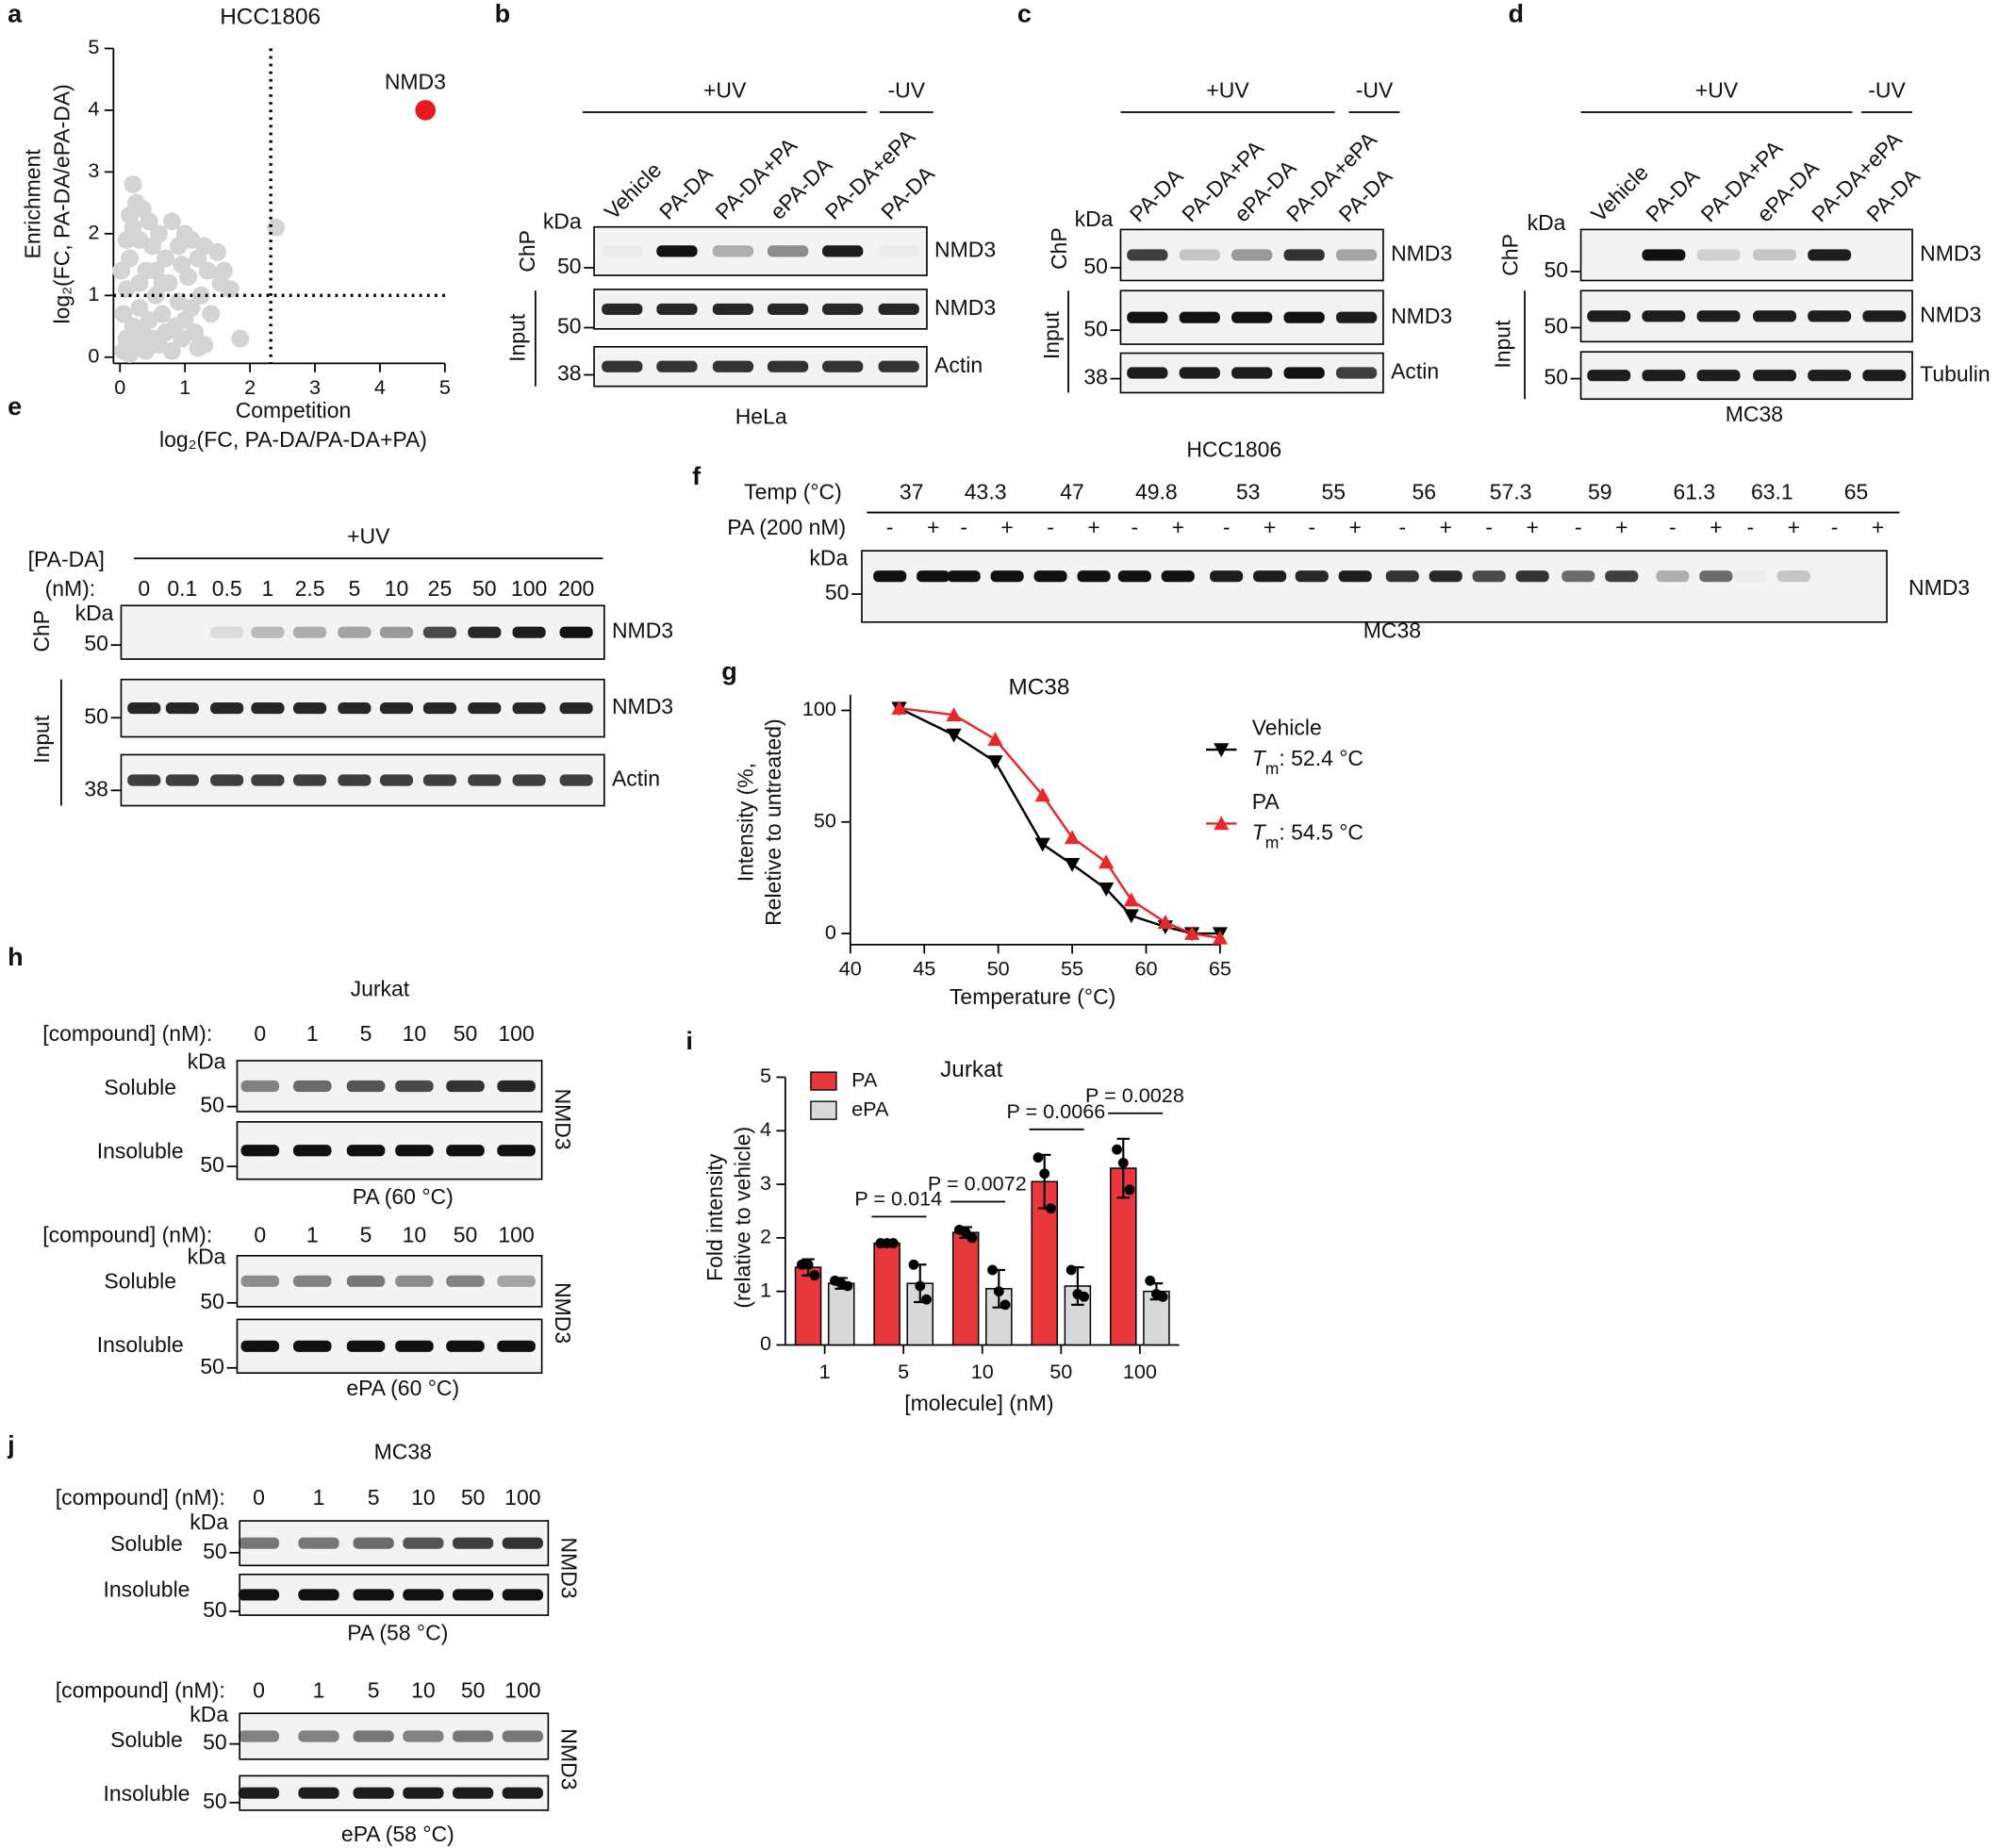  I want to click on cell-line: MC38, so click(1392, 631).